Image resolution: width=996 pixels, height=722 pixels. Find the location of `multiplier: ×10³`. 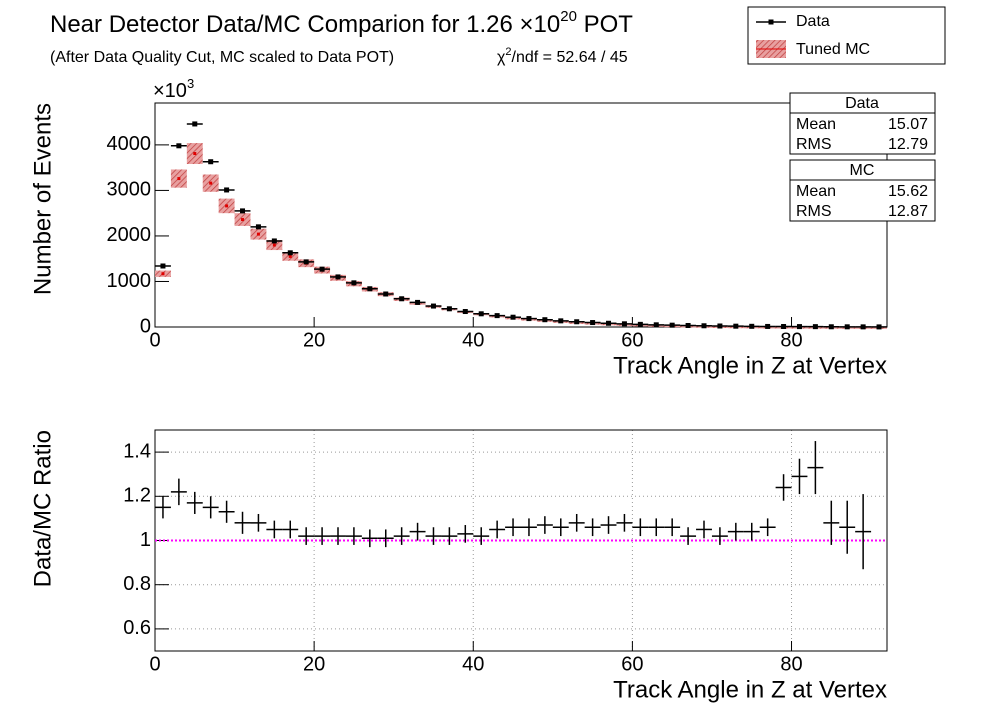

multiplier: ×10³ is located at coordinates (173, 89).